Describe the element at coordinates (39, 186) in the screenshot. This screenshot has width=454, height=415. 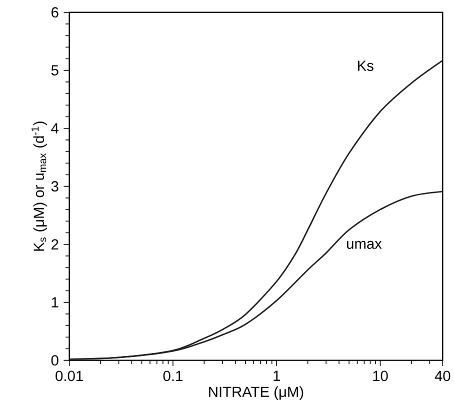
I see `y-axis-title: K$_{s}$ (μM) or u$_{max}$ (d$^{-1}$)` at that location.